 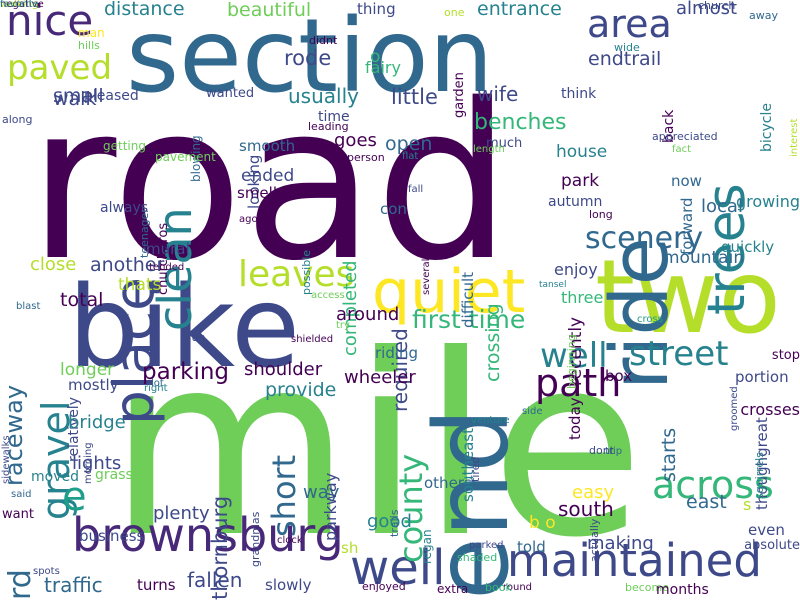 What do you see at coordinates (747, 504) in the screenshot?
I see `word-s: s` at bounding box center [747, 504].